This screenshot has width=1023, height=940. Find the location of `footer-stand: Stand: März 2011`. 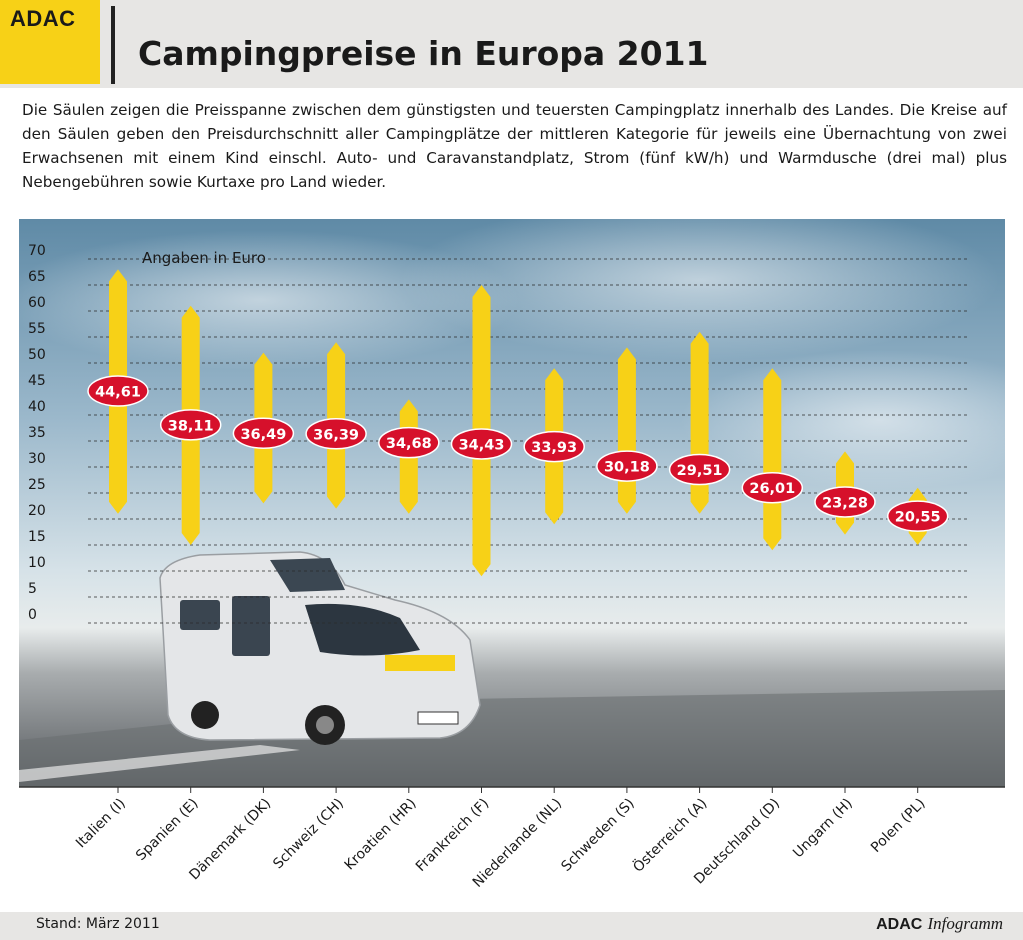

footer-stand: Stand: März 2011 is located at coordinates (98, 924).